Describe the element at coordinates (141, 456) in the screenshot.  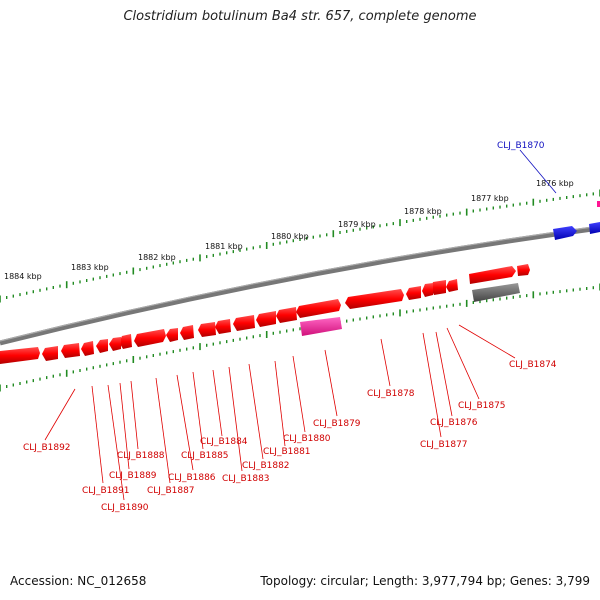
I see `gene-label: CLJ_B1888` at that location.